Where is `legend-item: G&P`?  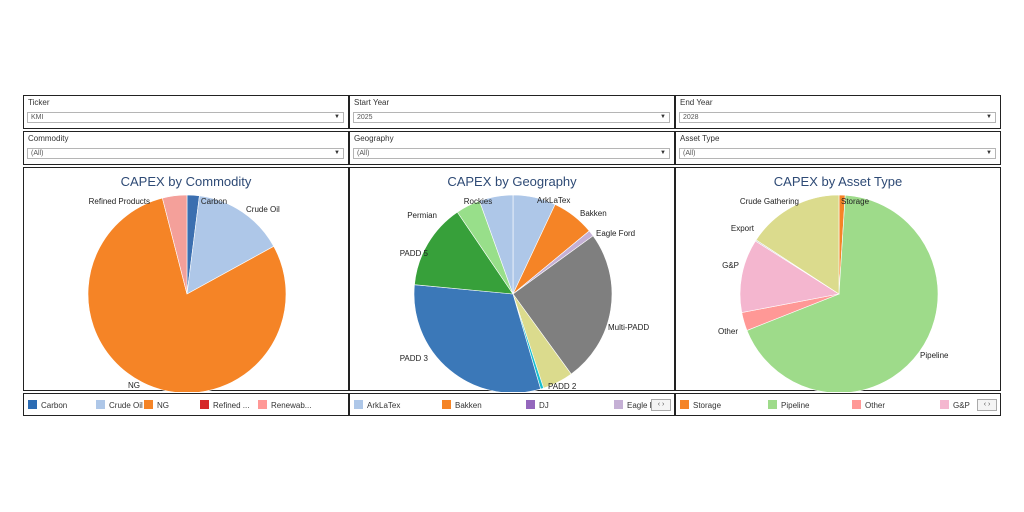
legend-item: G&P is located at coordinates (955, 405).